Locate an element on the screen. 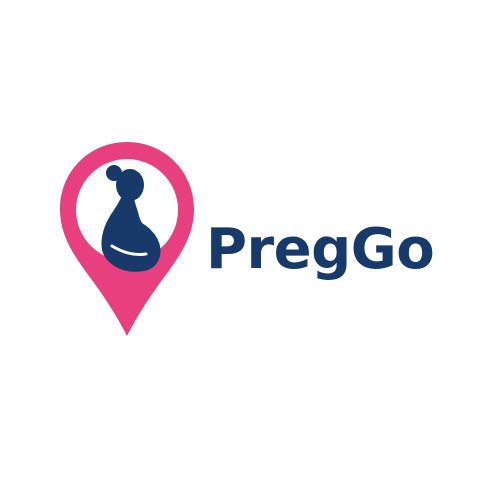 The height and width of the screenshot is (500, 500). map-pin-pregnant-woman-icon is located at coordinates (127, 235).